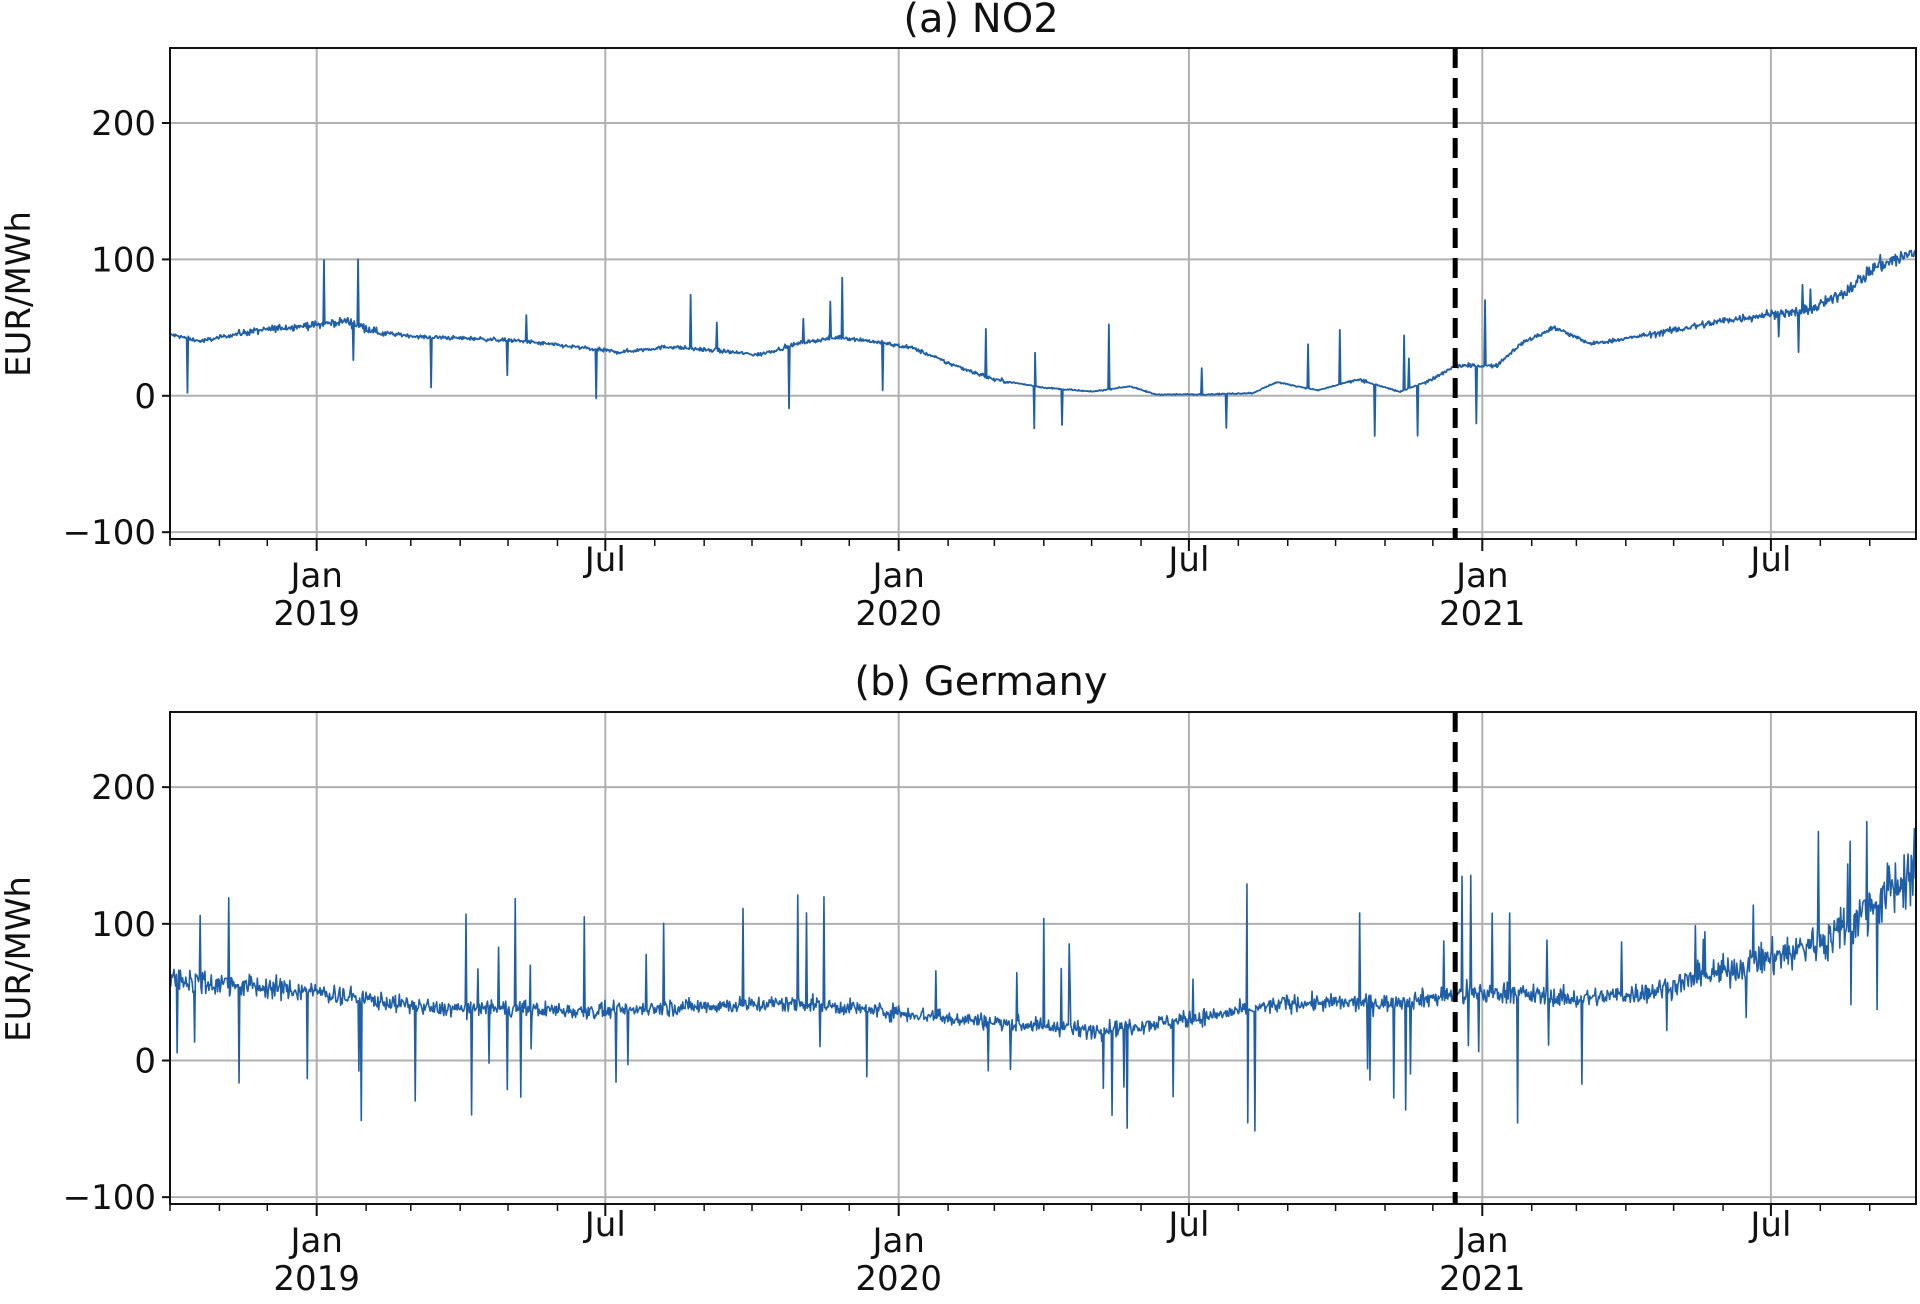  I want to click on chart-title-a: (a) NO2, so click(980, 21).